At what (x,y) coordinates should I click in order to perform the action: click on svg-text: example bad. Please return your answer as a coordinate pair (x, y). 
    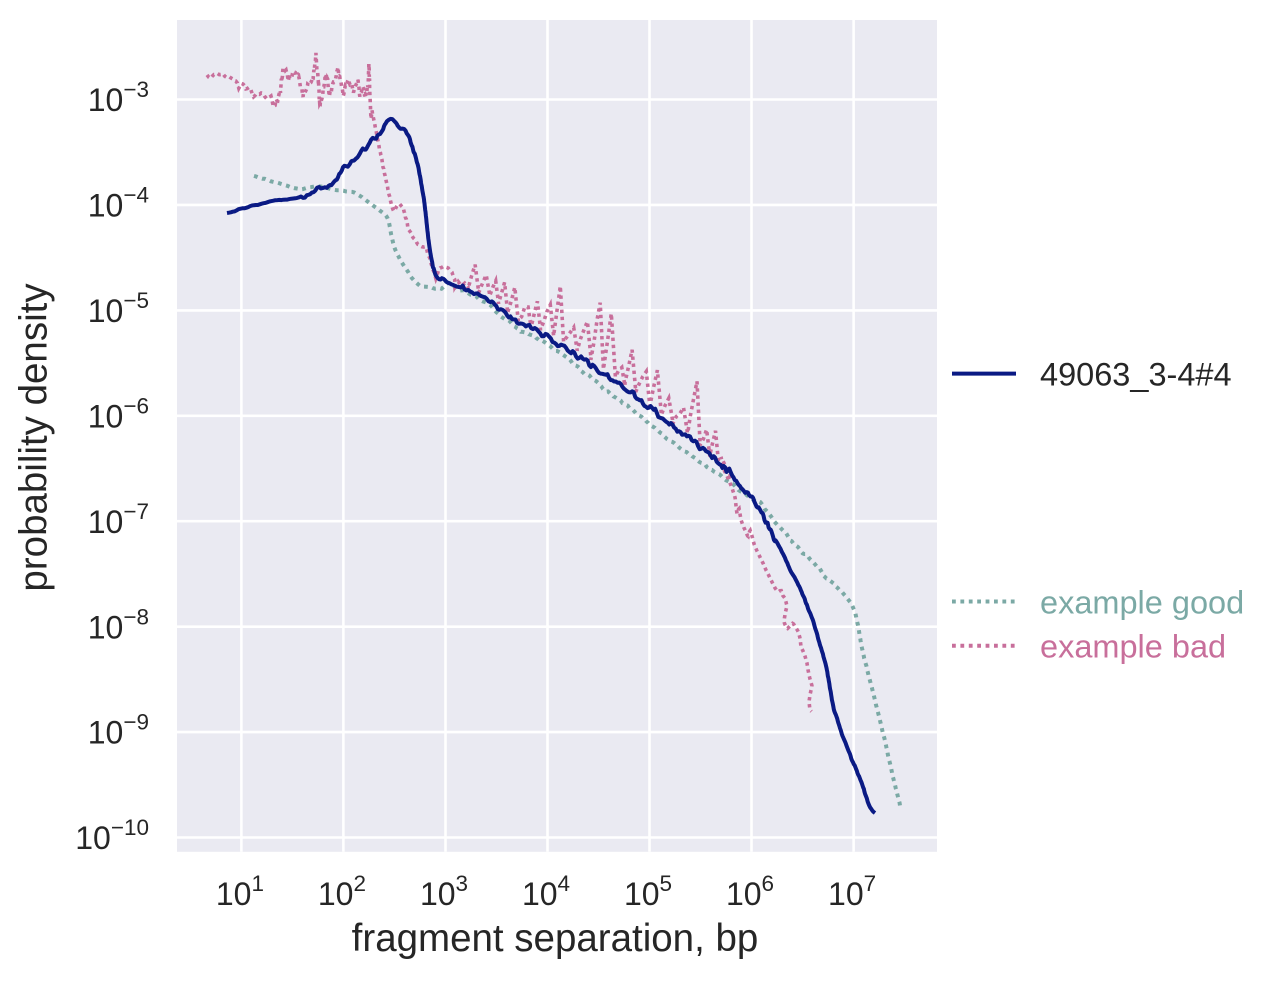
    Looking at the image, I should click on (1133, 647).